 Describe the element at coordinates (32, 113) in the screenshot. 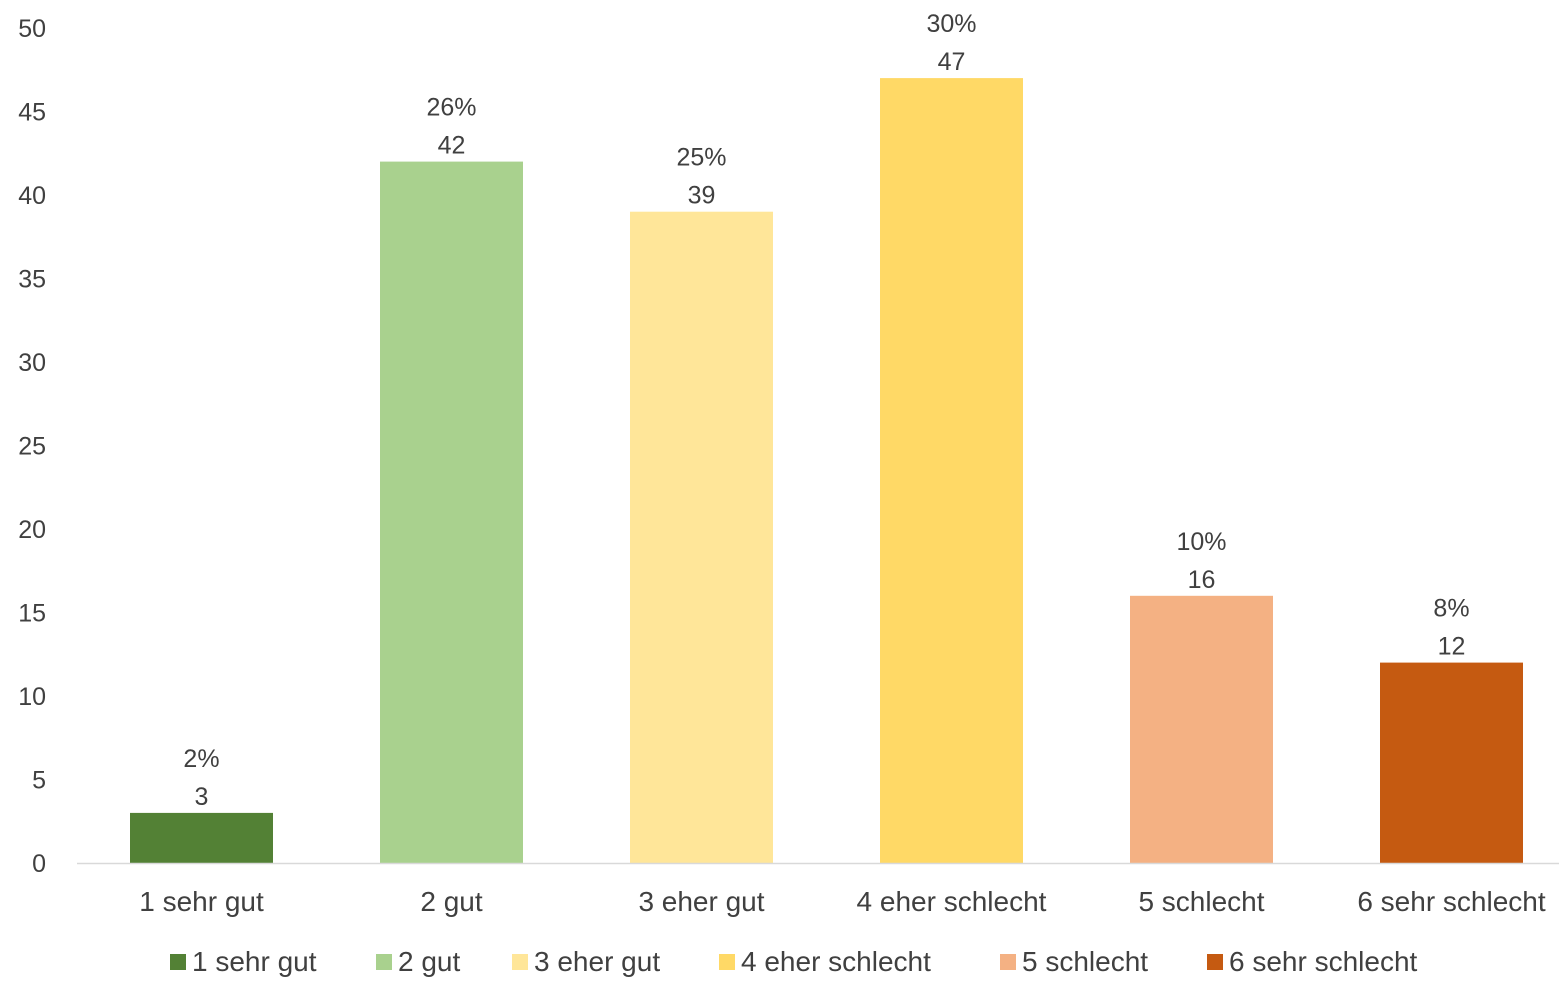

I see `y-tick-label: 45` at that location.